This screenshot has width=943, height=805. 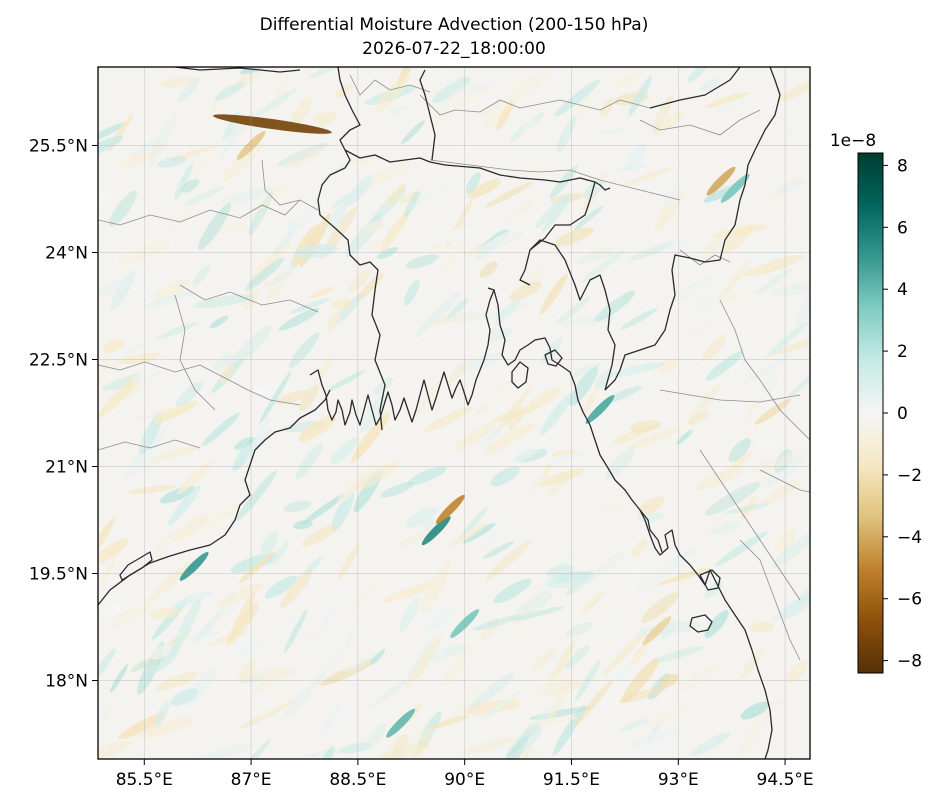 What do you see at coordinates (251, 780) in the screenshot?
I see `x-tick-label: 87°E` at bounding box center [251, 780].